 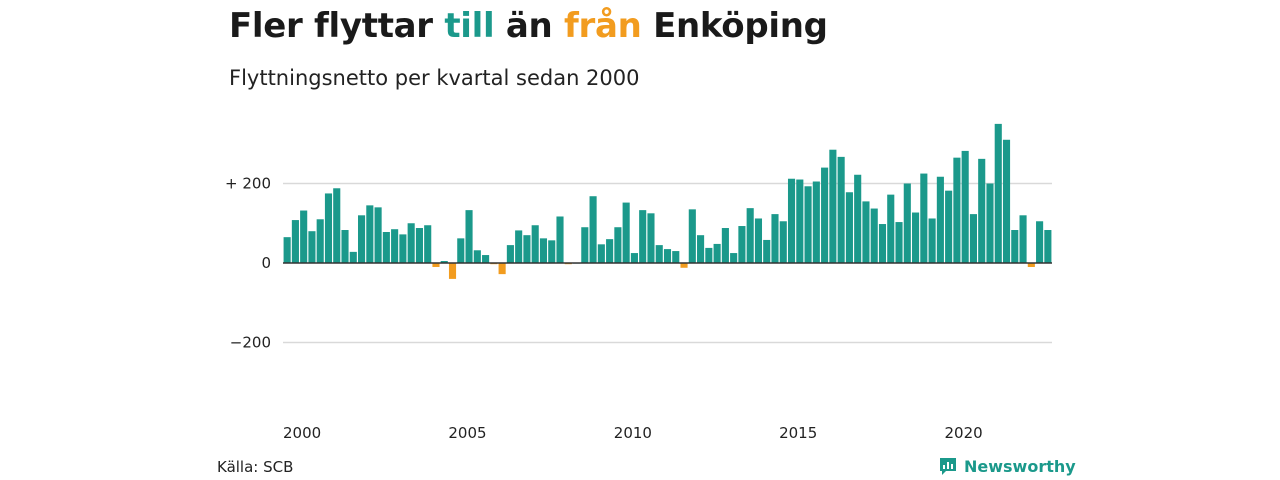 I want to click on bar-2018K4, so click(x=907, y=223).